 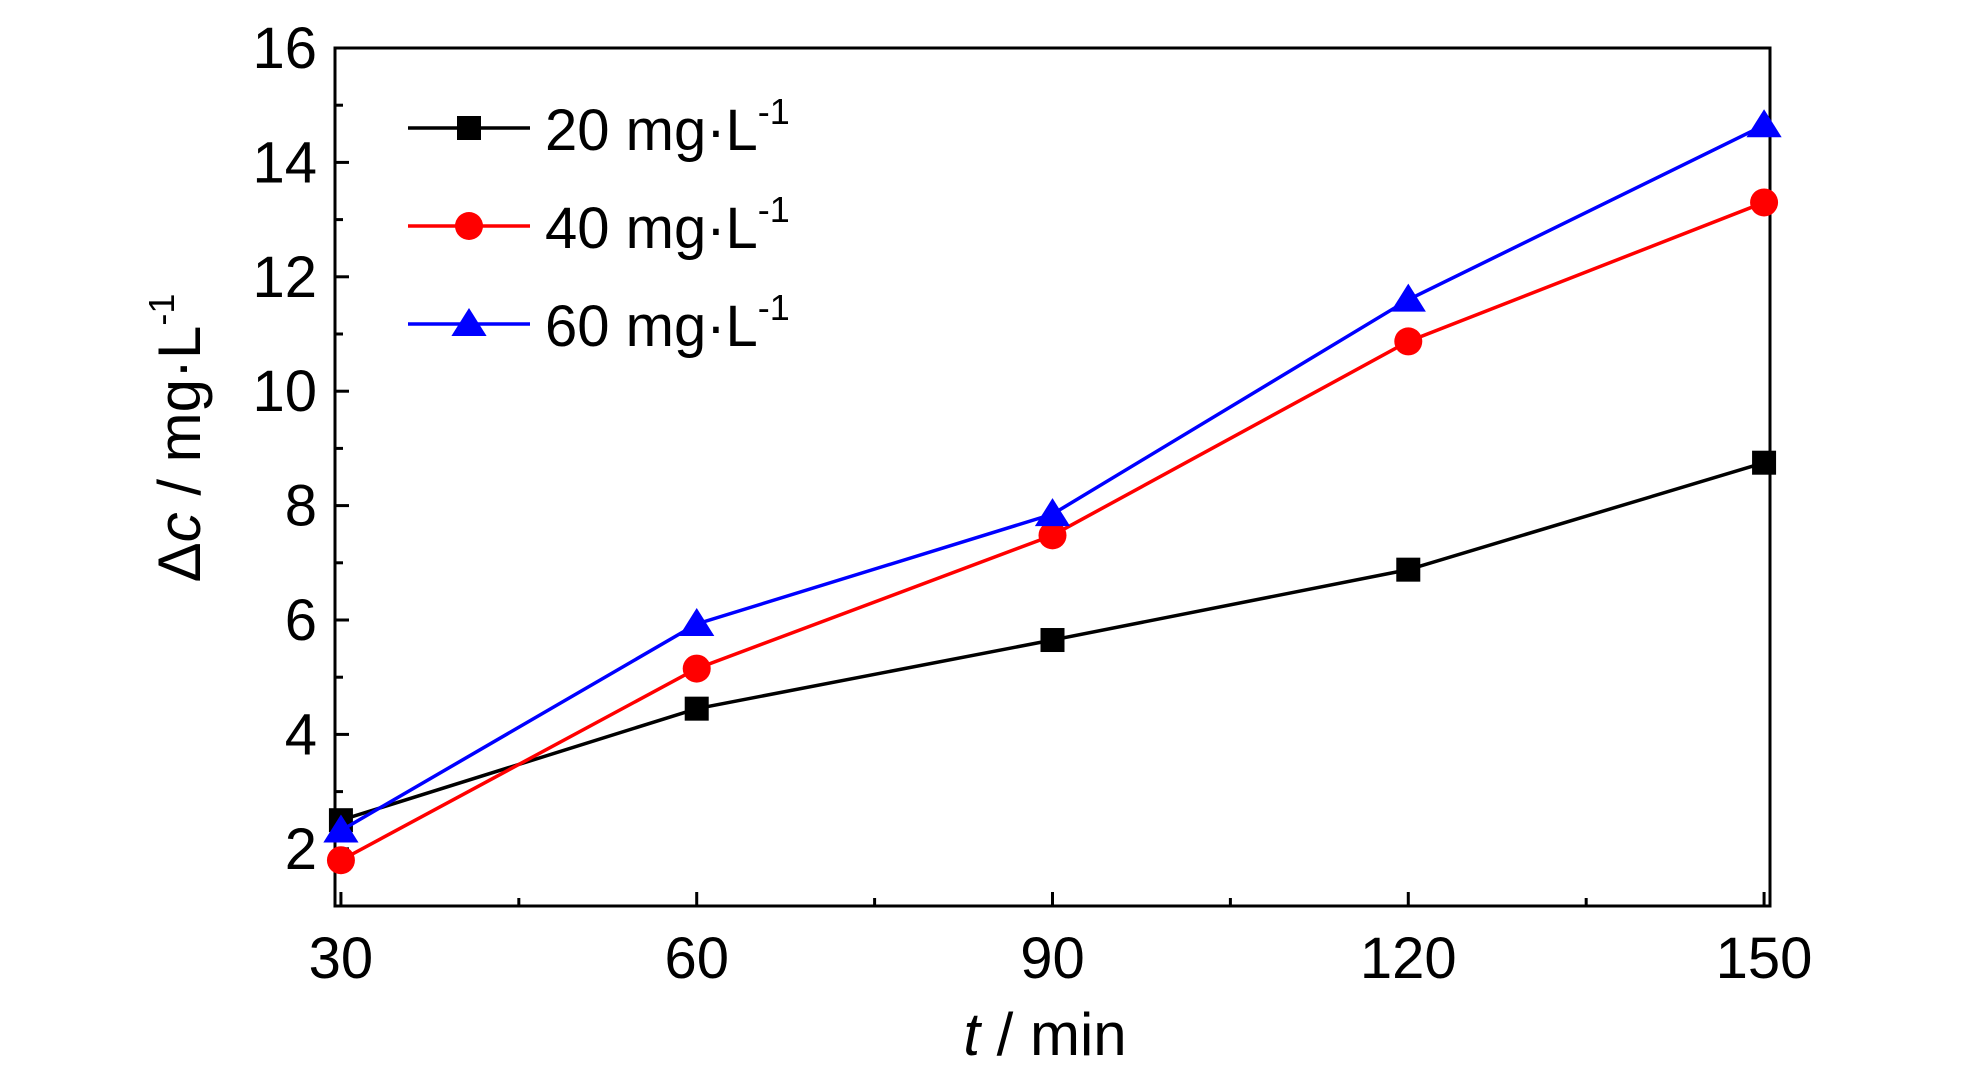 I want to click on y-tick-label: 8, so click(x=301, y=506).